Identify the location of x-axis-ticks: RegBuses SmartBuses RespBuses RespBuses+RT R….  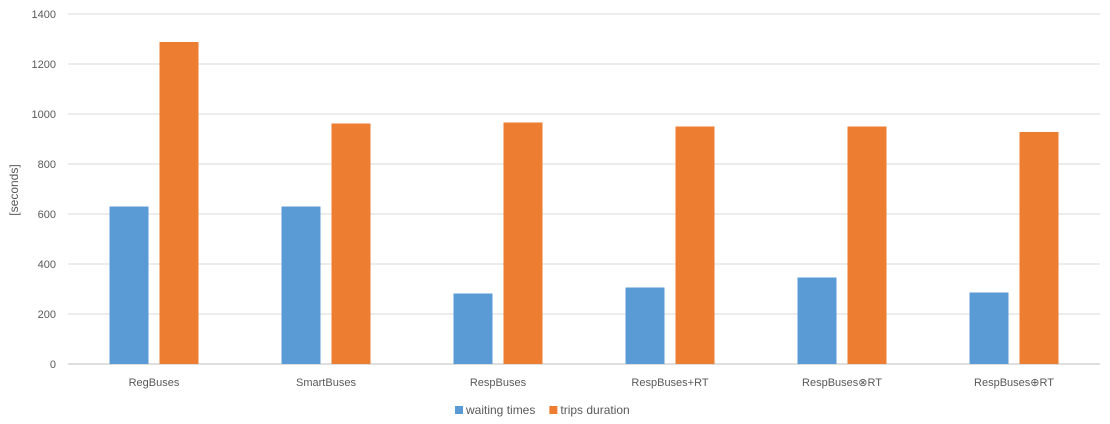
(592, 383).